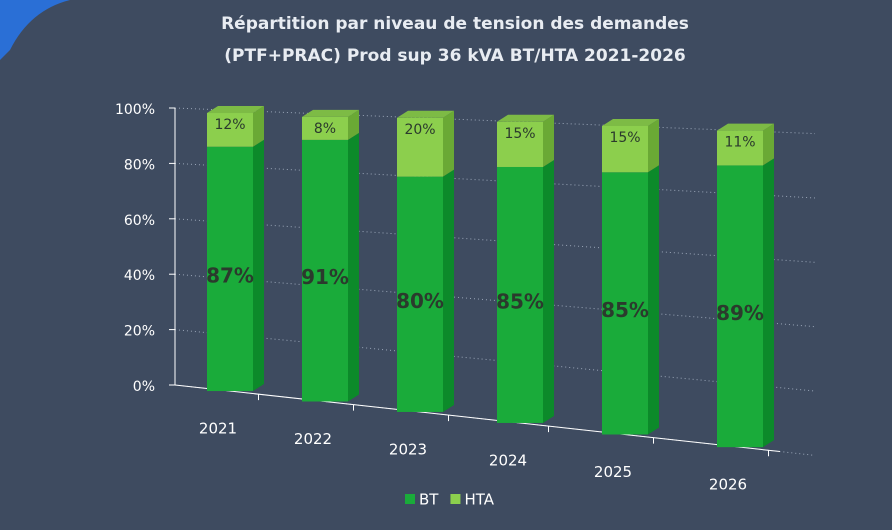  What do you see at coordinates (479, 500) in the screenshot?
I see `legend-label: HTA` at bounding box center [479, 500].